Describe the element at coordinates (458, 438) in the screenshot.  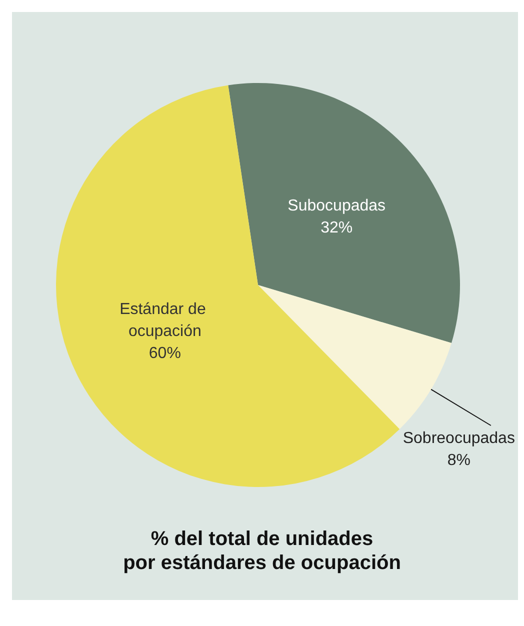
I see `slice-label: Sobreocupadas` at that location.